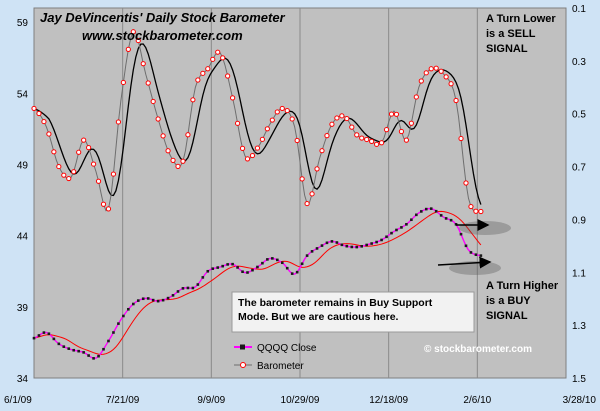 The image size is (600, 411). What do you see at coordinates (335, 303) in the screenshot?
I see `note-text: The barometer remains in Buy Support` at bounding box center [335, 303].